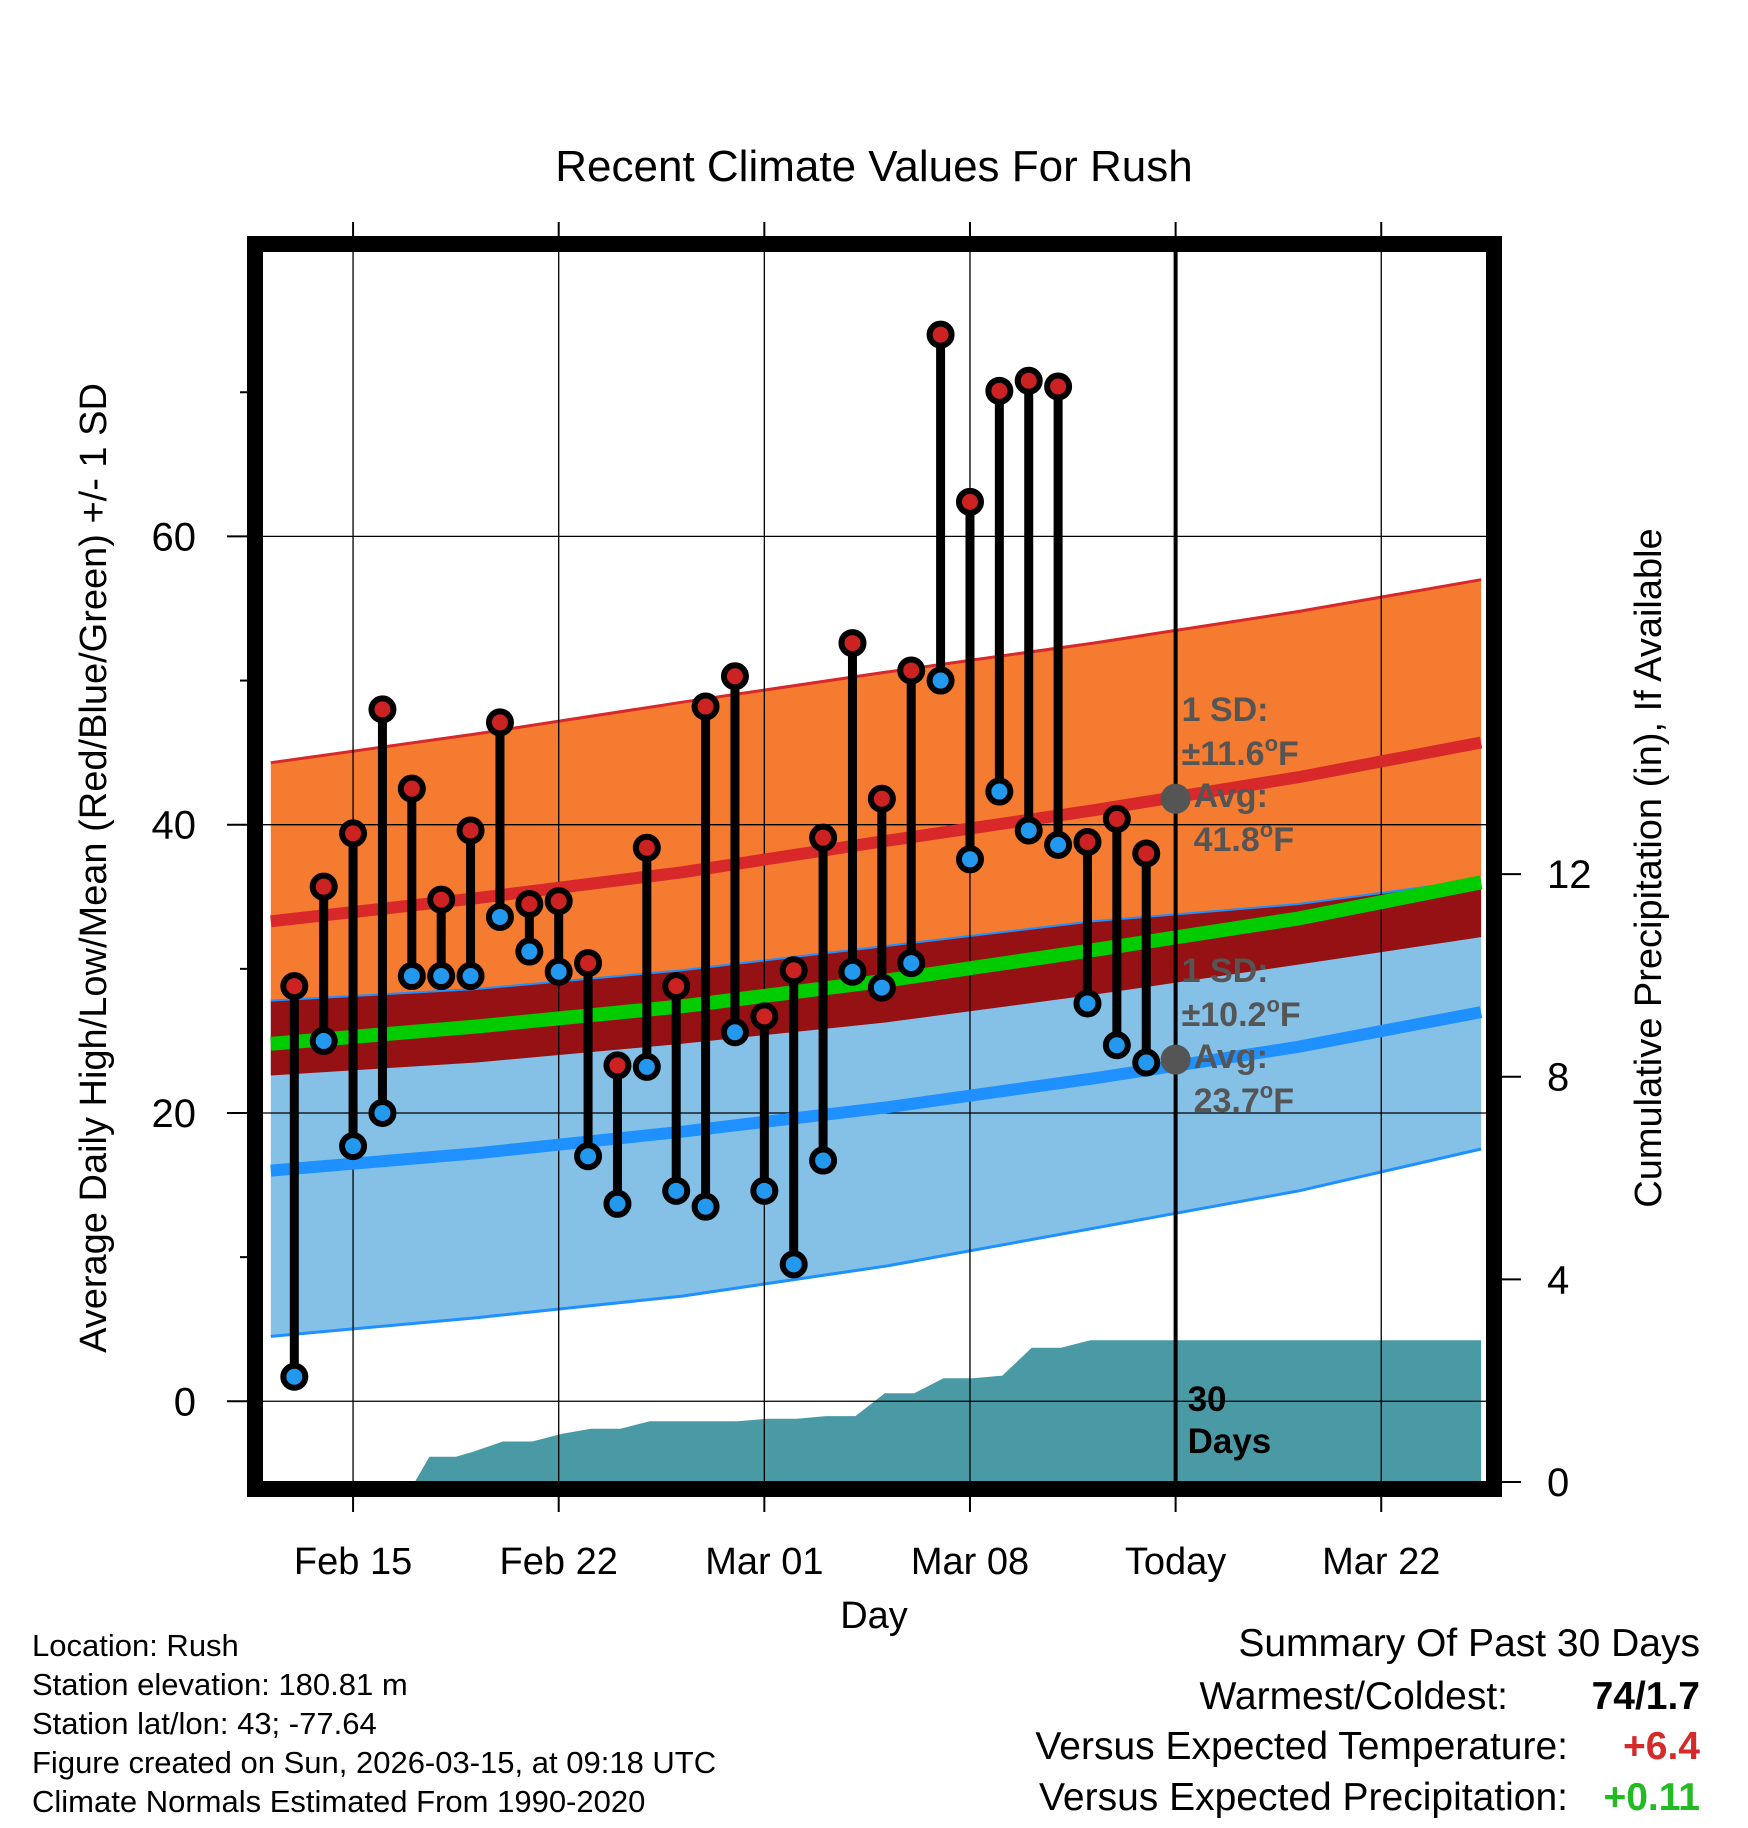 This screenshot has width=1748, height=1828. I want to click on high-avg-value: 41.8oF, so click(1244, 838).